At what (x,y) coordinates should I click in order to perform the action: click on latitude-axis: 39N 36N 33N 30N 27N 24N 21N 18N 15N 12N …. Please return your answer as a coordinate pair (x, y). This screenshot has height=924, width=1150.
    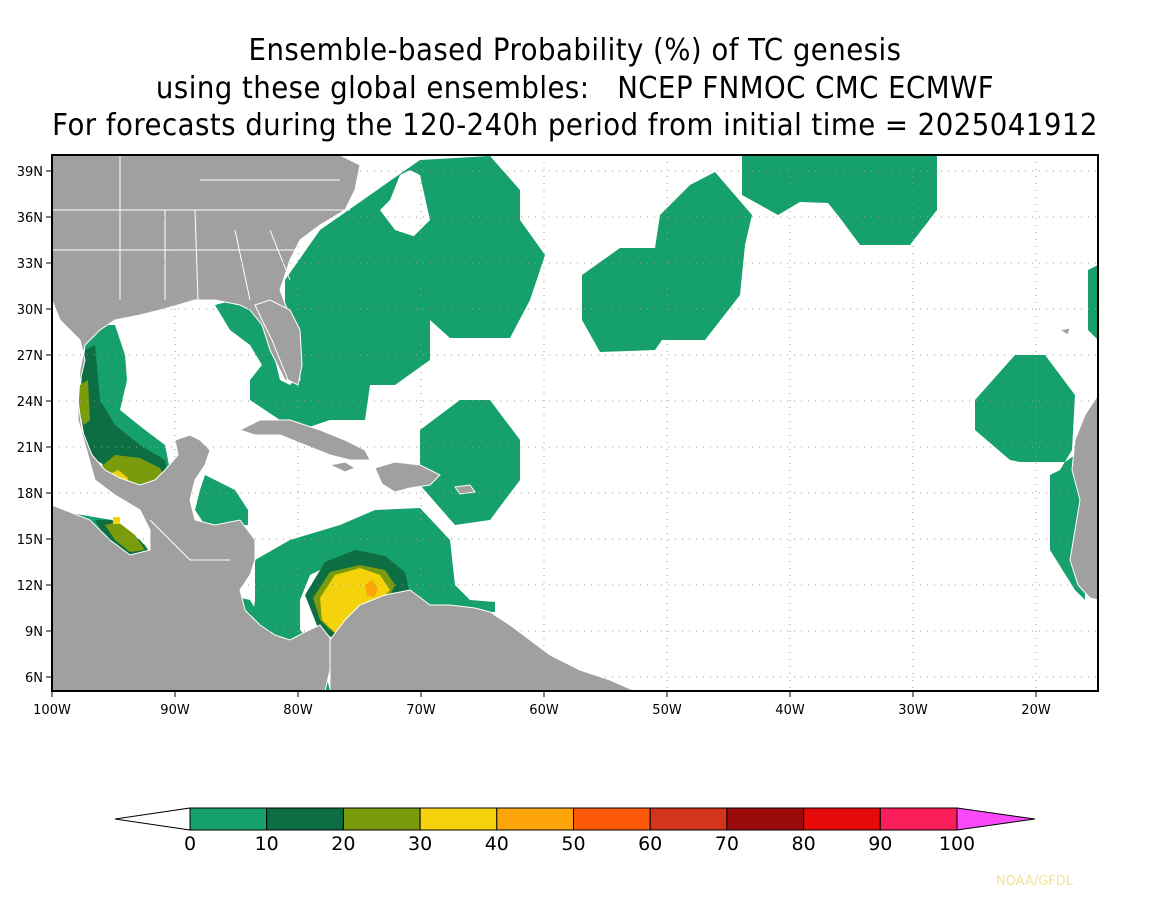
    Looking at the image, I should click on (34, 425).